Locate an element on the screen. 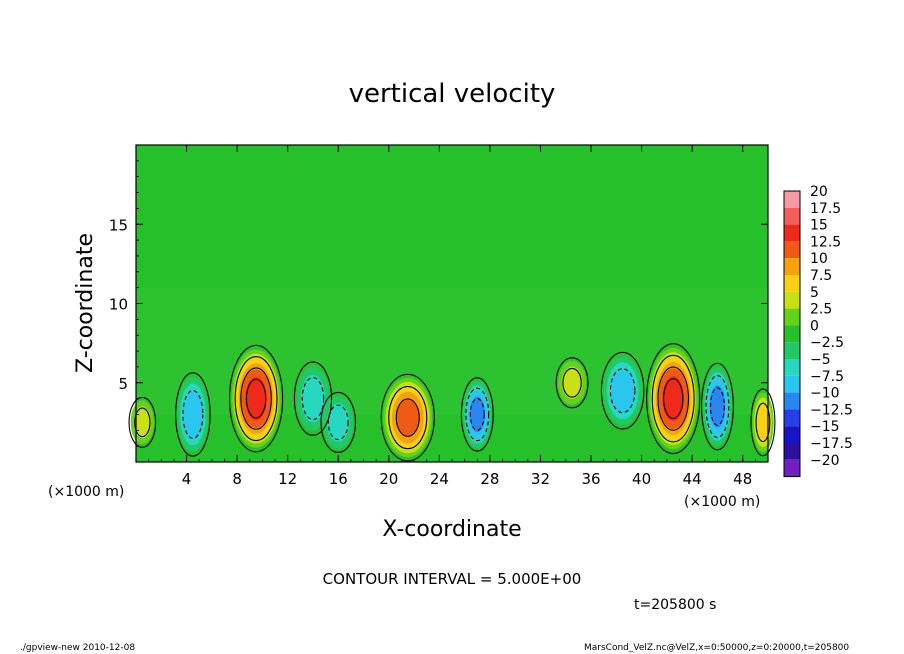 This screenshot has width=904, height=654. x-tick-label-1: 8 is located at coordinates (237, 479).